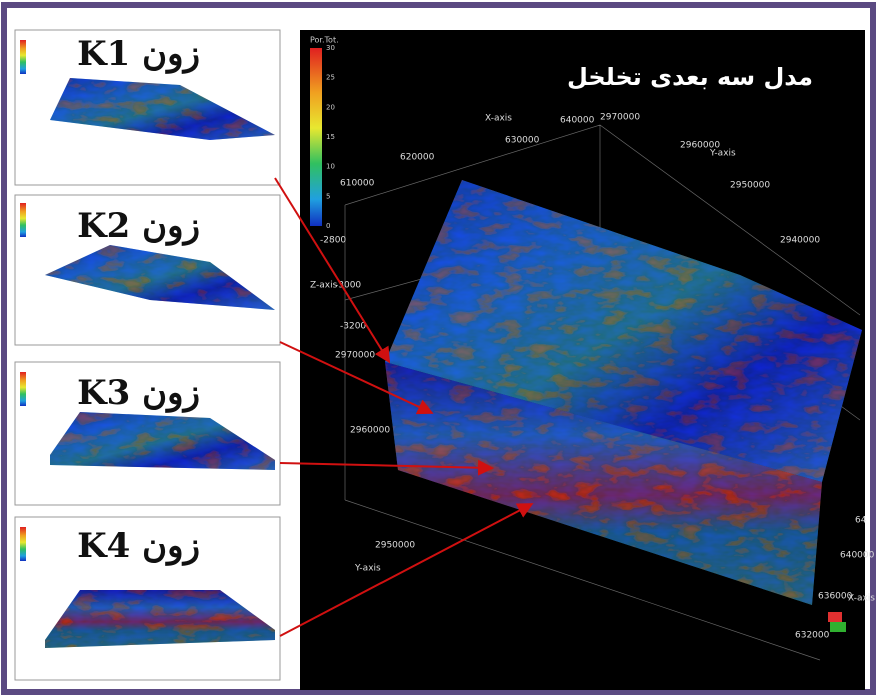 This screenshot has width=877, height=700. What do you see at coordinates (138, 54) in the screenshot?
I see `panel-label: زون K1` at bounding box center [138, 54].